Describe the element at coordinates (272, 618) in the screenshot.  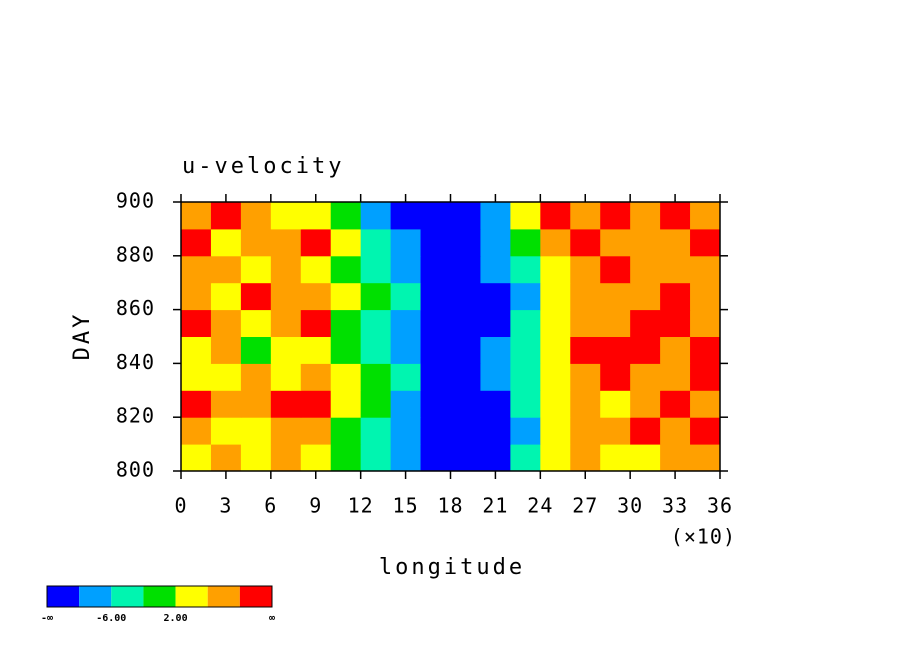
I see `colorbar-label: ∞` at that location.